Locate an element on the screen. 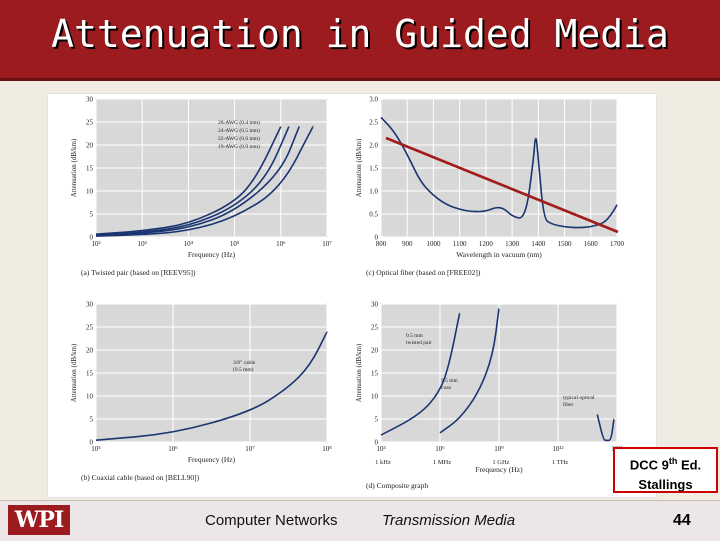 Image resolution: width=720 pixels, height=541 pixels. caption-a: (a) Twisted pair (based on [REEV95]) is located at coordinates (138, 272).